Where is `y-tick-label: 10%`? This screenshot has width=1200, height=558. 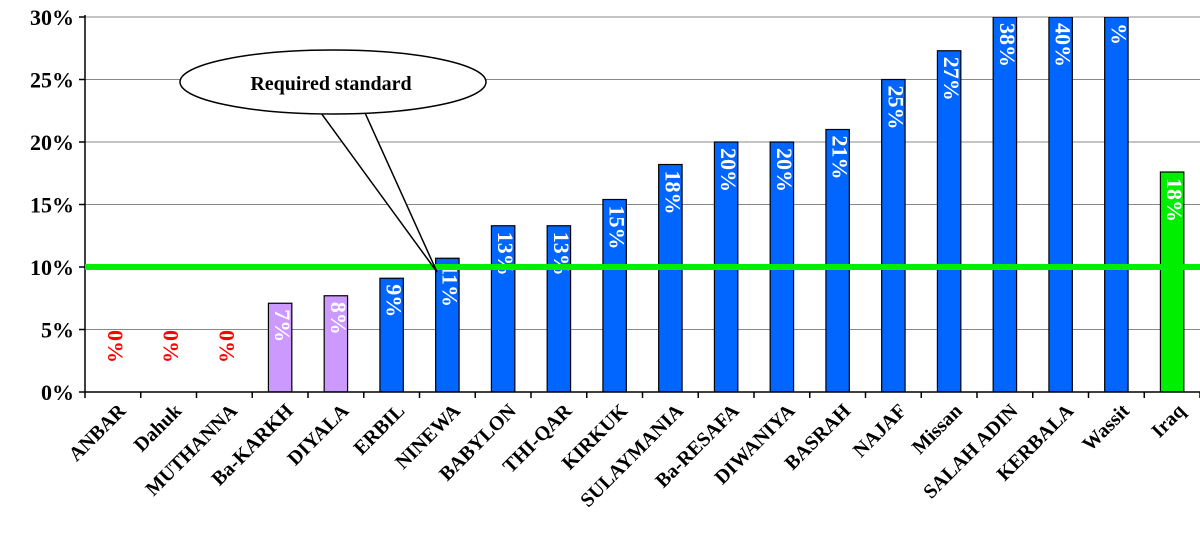
y-tick-label: 10% is located at coordinates (52, 267).